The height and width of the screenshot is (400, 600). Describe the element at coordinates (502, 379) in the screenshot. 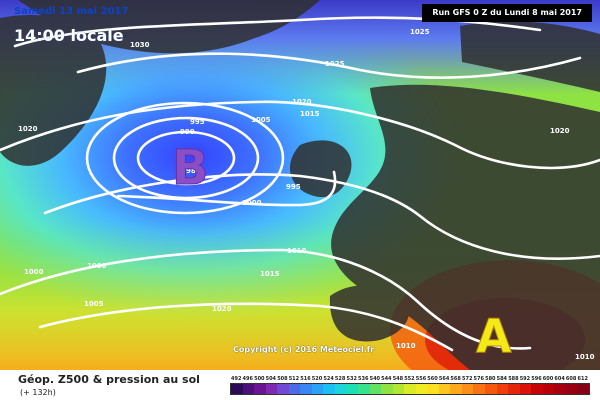

I see `scale-tick-label: 584` at that location.